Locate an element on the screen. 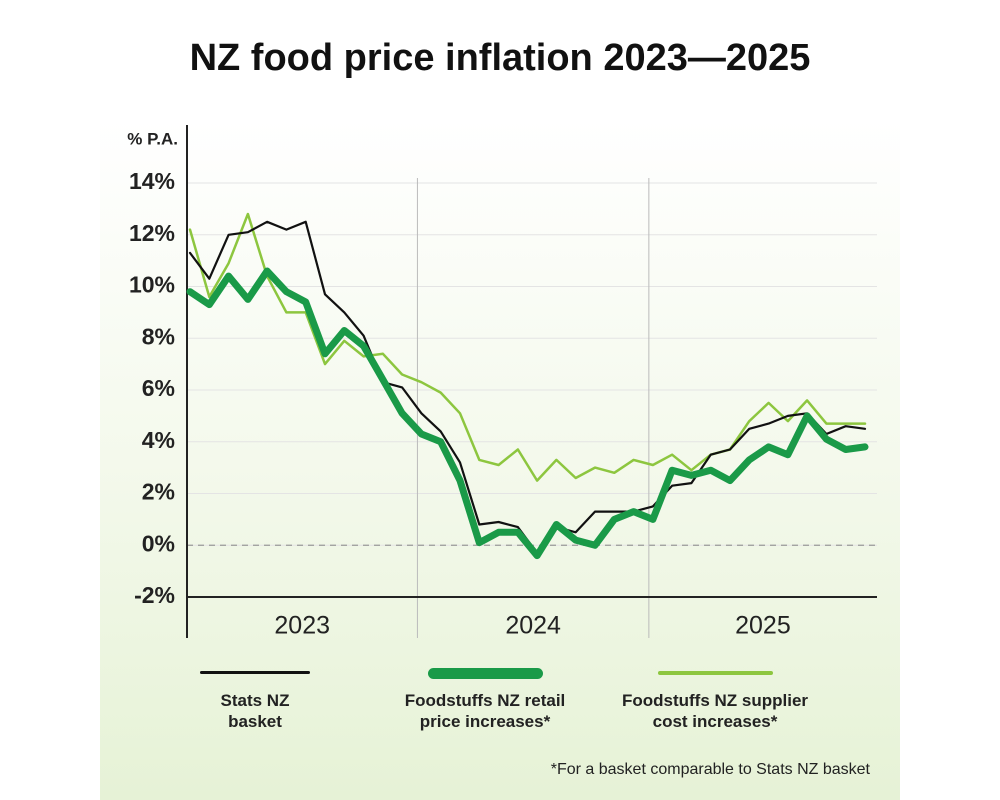  y-tick-label: 6% is located at coordinates (158, 388).